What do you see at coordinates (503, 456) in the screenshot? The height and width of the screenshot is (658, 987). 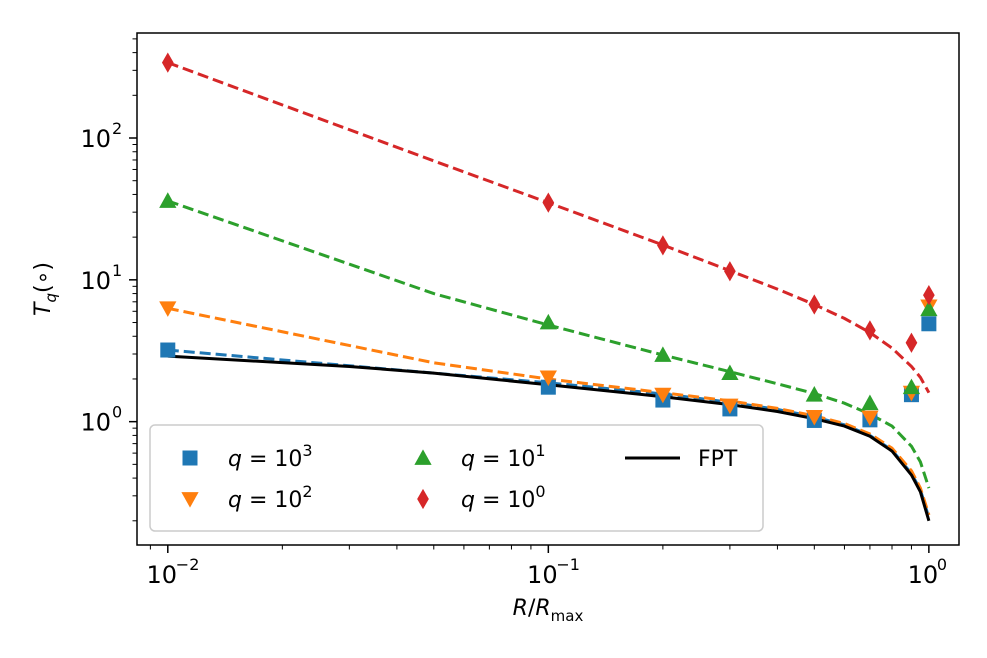 I see `legend-series-2-label: q = 101` at bounding box center [503, 456].